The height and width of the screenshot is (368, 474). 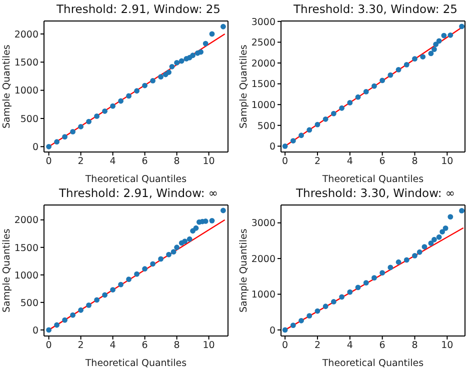 I want to click on chart-title: Threshold: 2.91, Window: 25, so click(x=139, y=9).